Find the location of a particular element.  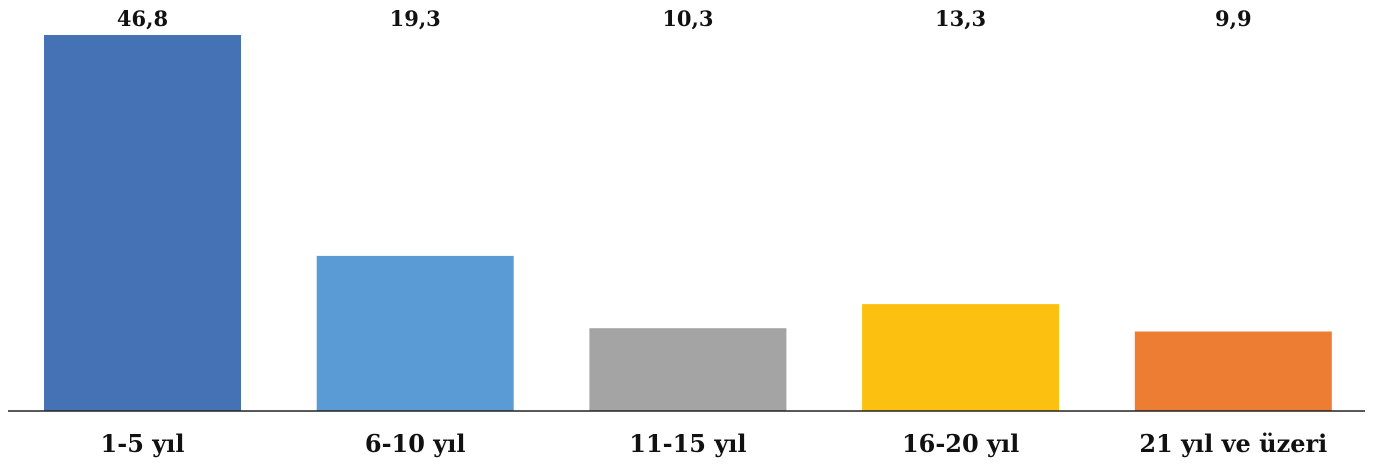

category-label-5: 21 yıl ve üzeri is located at coordinates (1233, 443).